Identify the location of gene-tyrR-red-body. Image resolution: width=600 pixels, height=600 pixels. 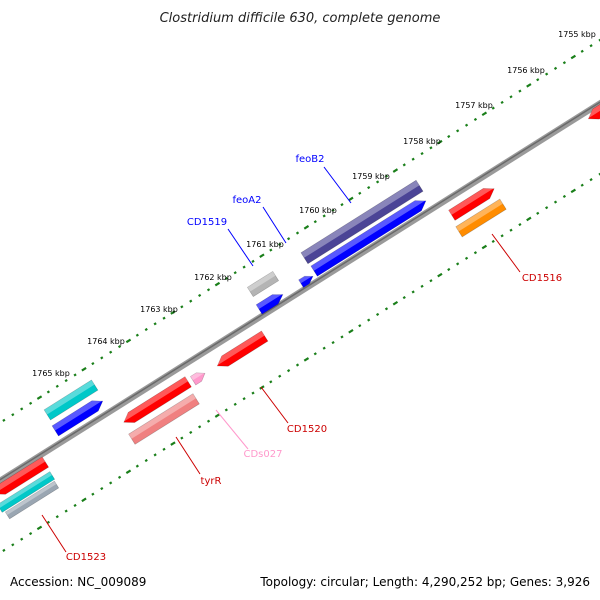
(157, 399).